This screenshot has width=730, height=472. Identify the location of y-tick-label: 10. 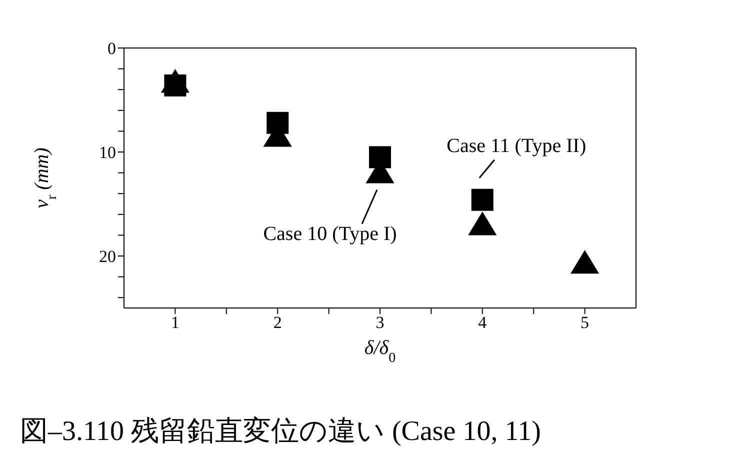
(107, 152).